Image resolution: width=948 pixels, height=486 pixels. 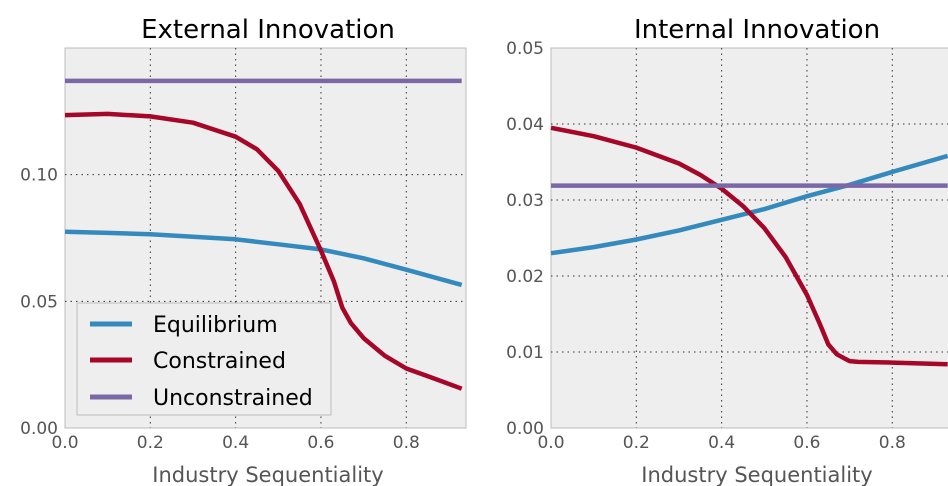 I want to click on x-axis-label-external: Industry Sequentiality, so click(x=267, y=474).